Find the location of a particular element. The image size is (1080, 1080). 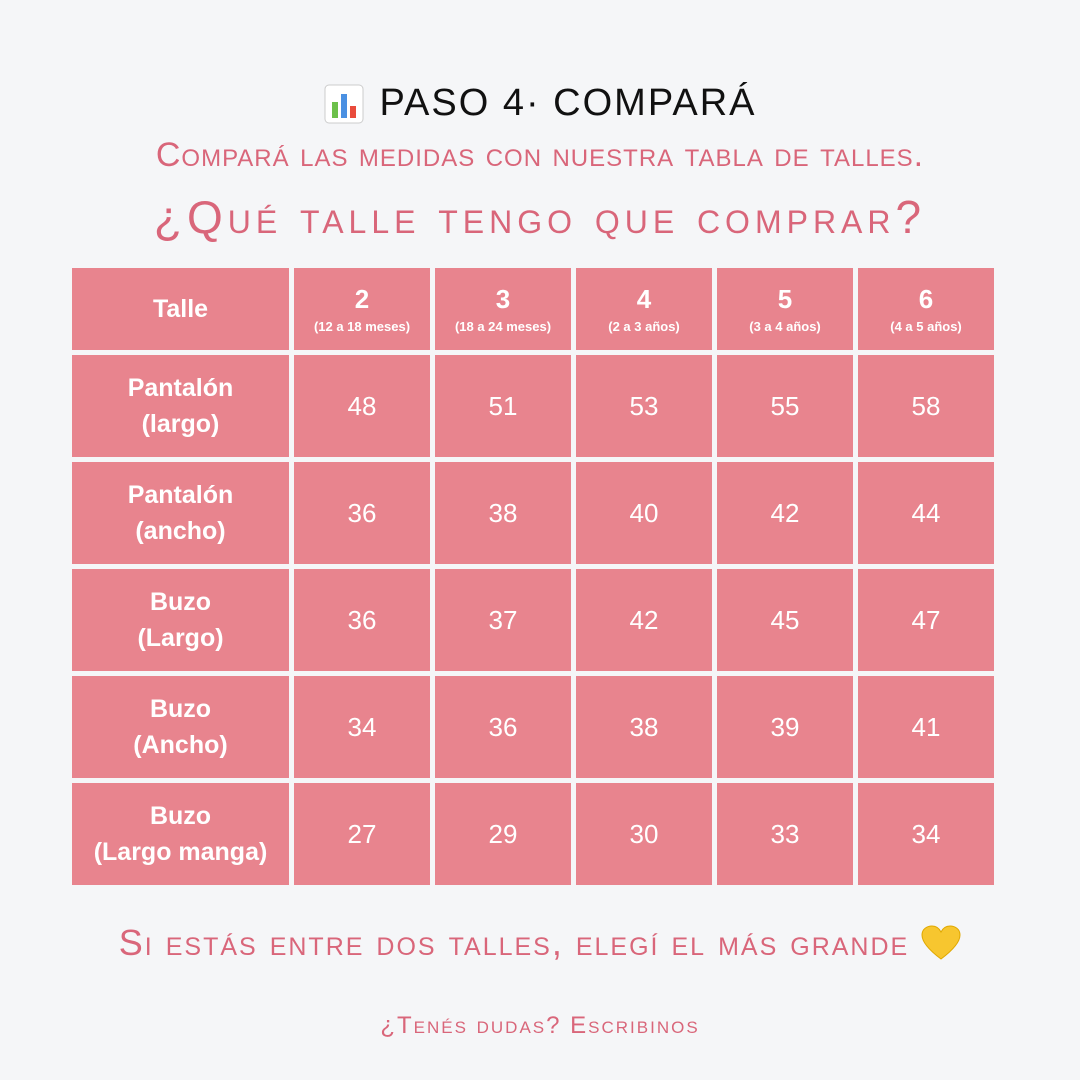

title: PASO 4· COMPARÁ is located at coordinates (568, 103).